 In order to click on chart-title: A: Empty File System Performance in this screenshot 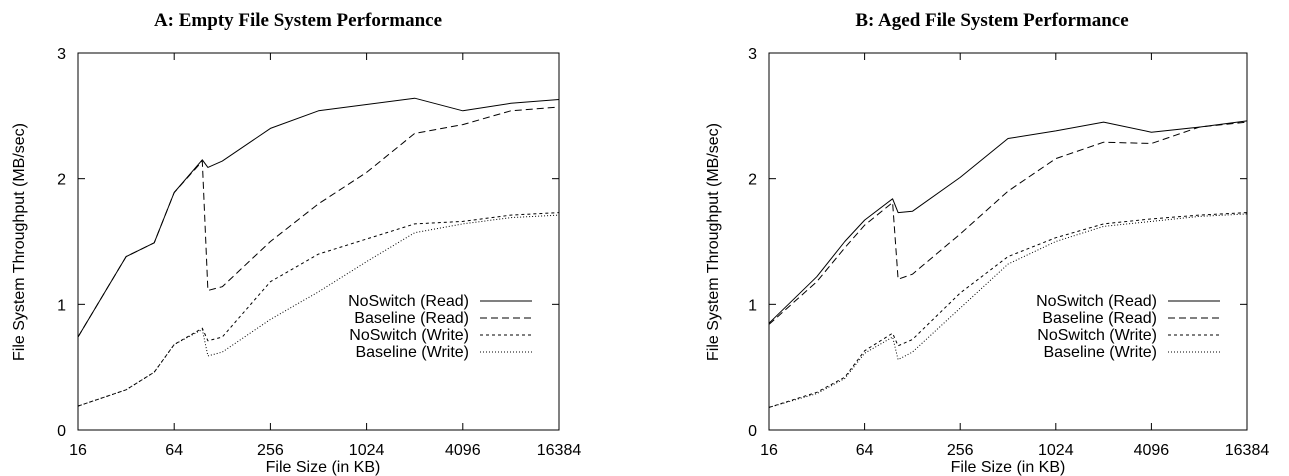, I will do `click(298, 20)`.